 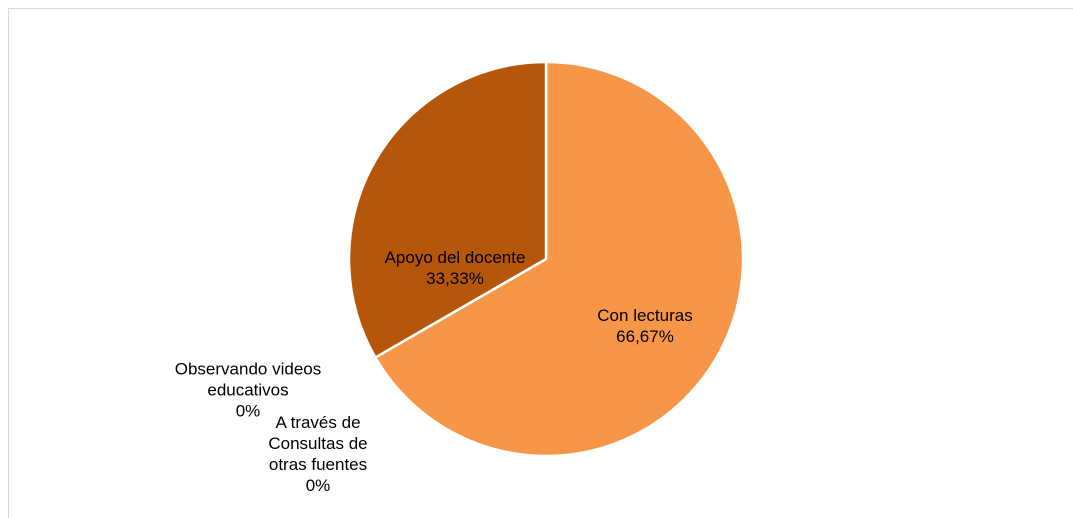 What do you see at coordinates (645, 336) in the screenshot?
I see `slice-value: 66,67%` at bounding box center [645, 336].